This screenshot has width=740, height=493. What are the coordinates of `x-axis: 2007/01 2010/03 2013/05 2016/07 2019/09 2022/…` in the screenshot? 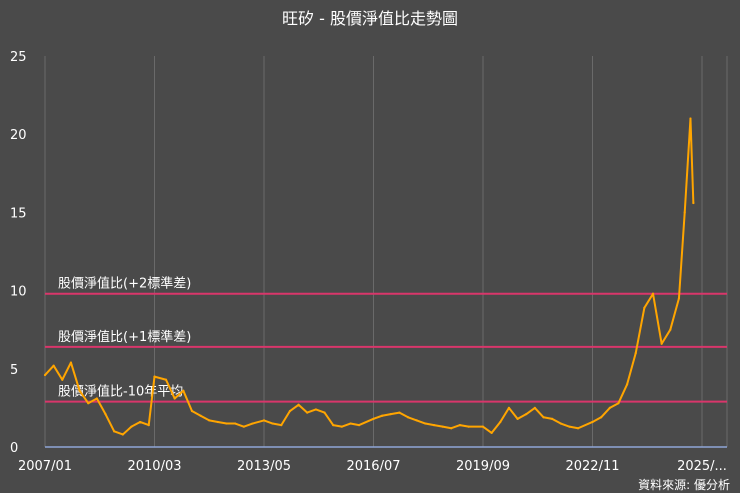 It's located at (372, 460).